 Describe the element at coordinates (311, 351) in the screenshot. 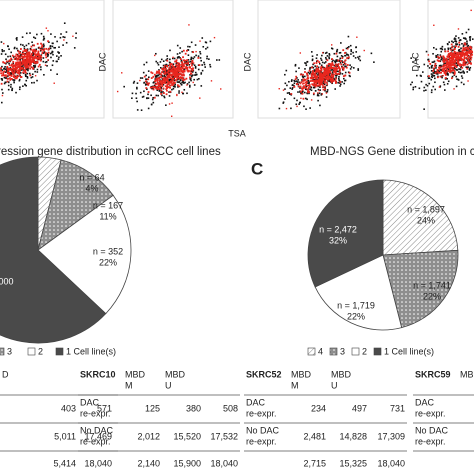

I see `legend-swatch` at that location.